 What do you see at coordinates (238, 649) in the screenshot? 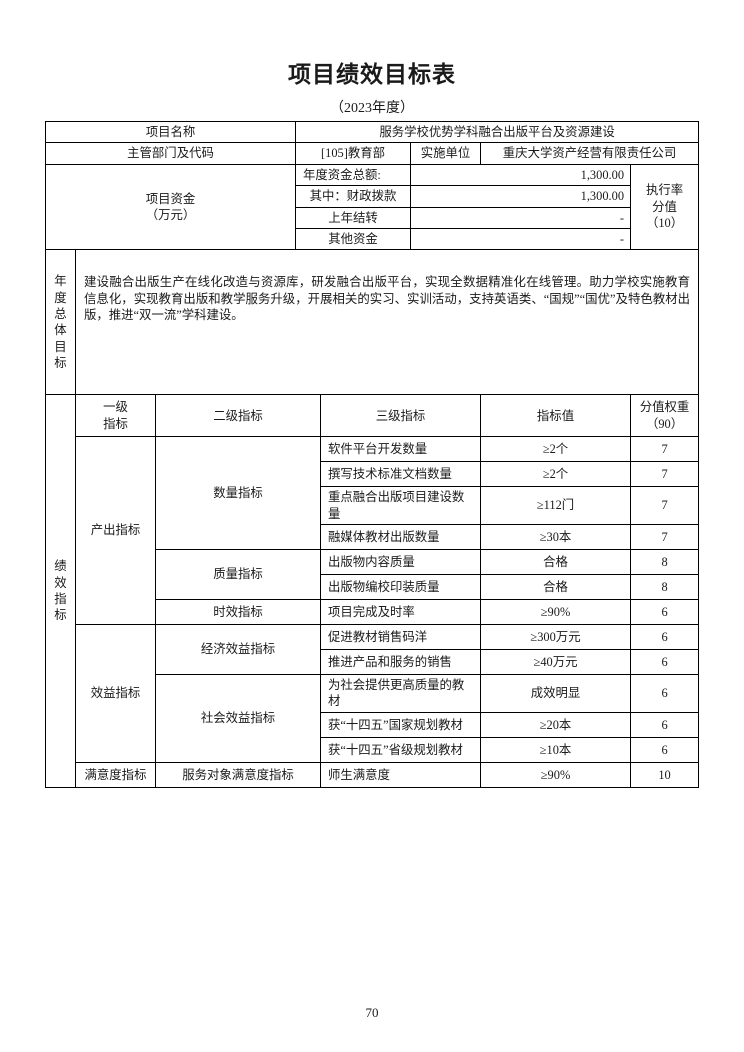
I see `level2-economic: 经济效益指标` at bounding box center [238, 649].